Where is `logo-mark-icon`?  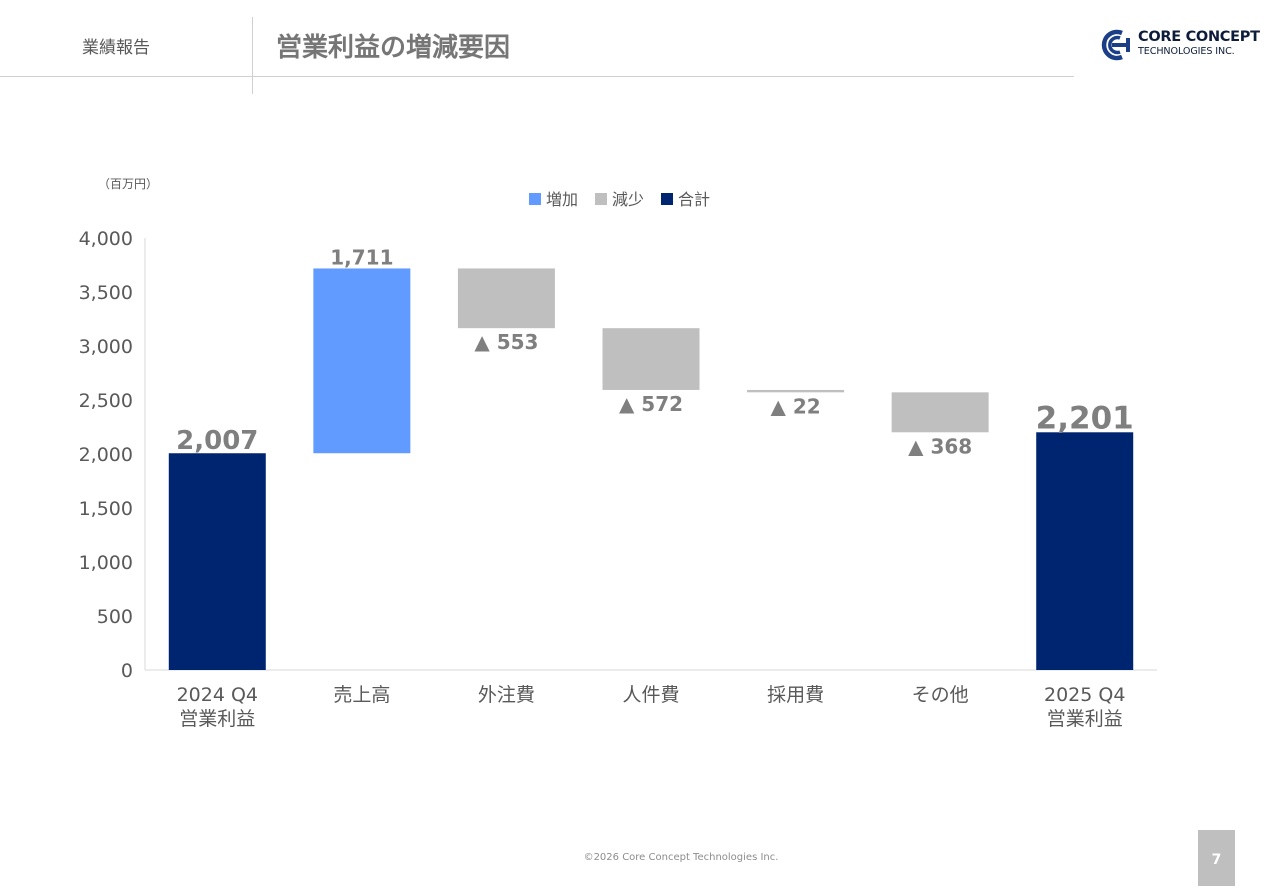 logo-mark-icon is located at coordinates (1115, 45).